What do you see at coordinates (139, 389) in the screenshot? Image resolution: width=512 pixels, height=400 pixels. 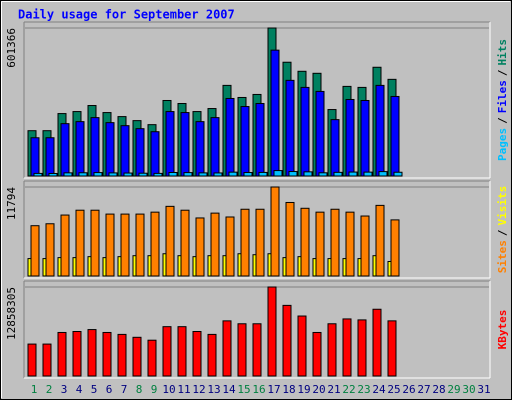 I see `x-tick-label: 8` at bounding box center [139, 389].